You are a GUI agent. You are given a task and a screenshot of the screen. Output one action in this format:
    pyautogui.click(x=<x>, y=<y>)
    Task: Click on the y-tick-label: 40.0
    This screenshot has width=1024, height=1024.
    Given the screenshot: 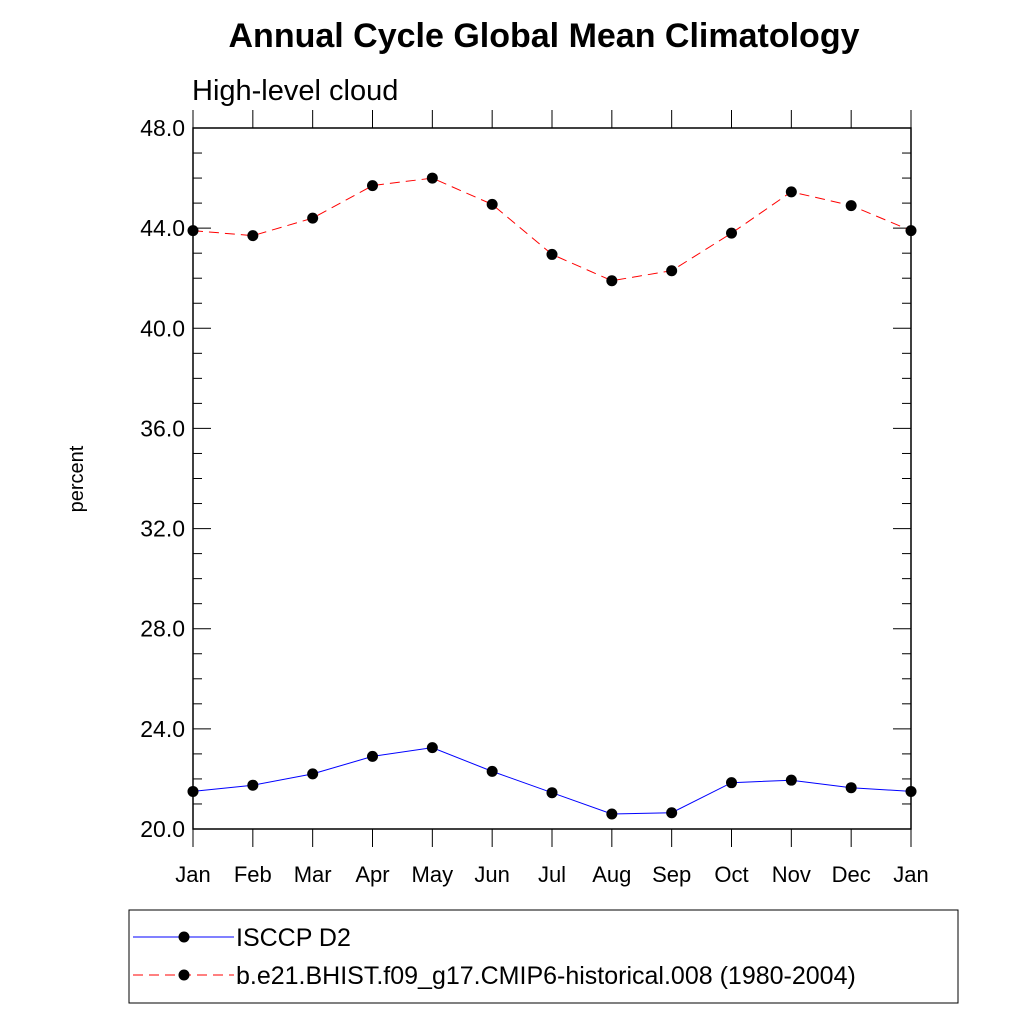 What is the action you would take?
    pyautogui.click(x=162, y=328)
    